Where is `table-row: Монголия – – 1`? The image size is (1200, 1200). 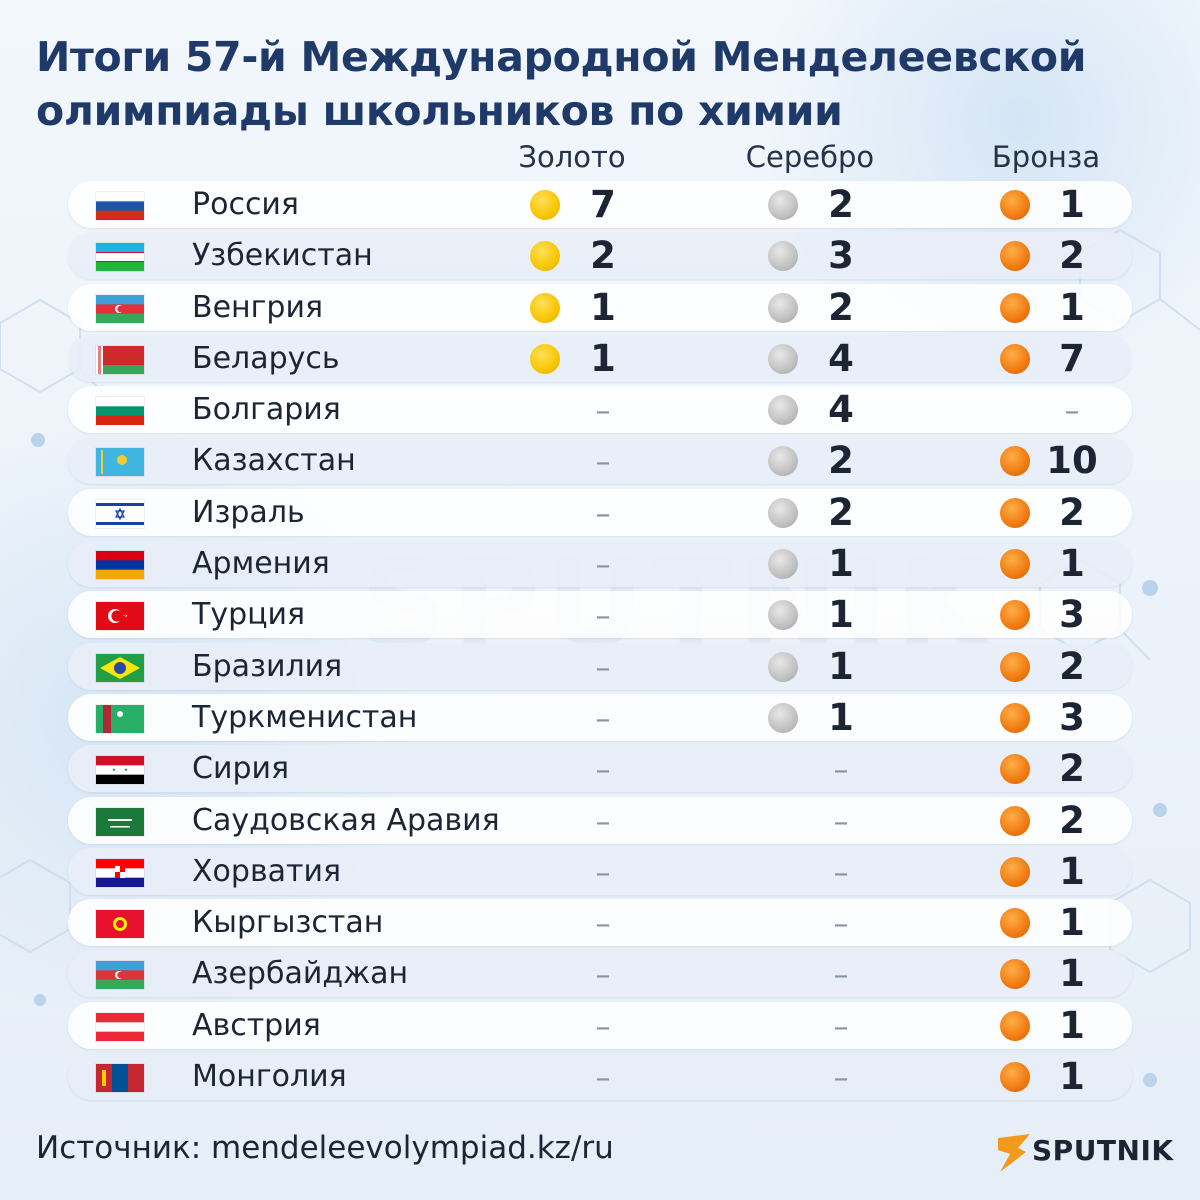
table-row: Монголия – – 1 is located at coordinates (600, 1077).